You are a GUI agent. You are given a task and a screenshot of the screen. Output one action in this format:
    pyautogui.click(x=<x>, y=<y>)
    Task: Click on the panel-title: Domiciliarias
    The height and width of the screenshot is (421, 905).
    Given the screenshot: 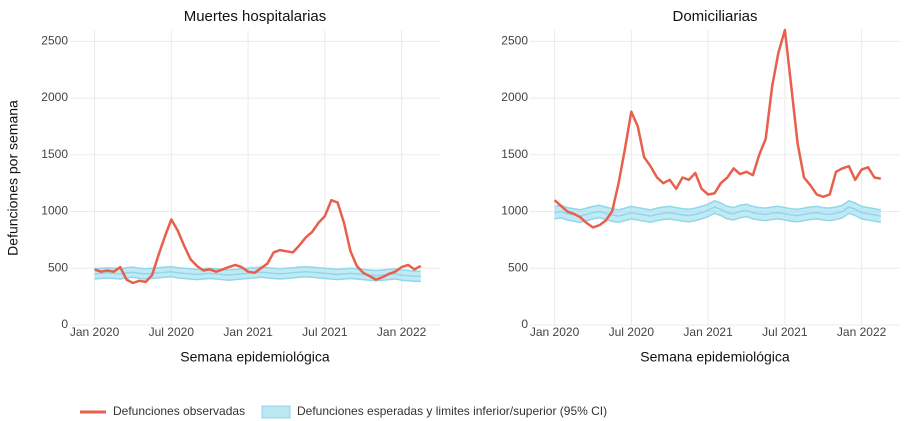 What is the action you would take?
    pyautogui.click(x=714, y=16)
    